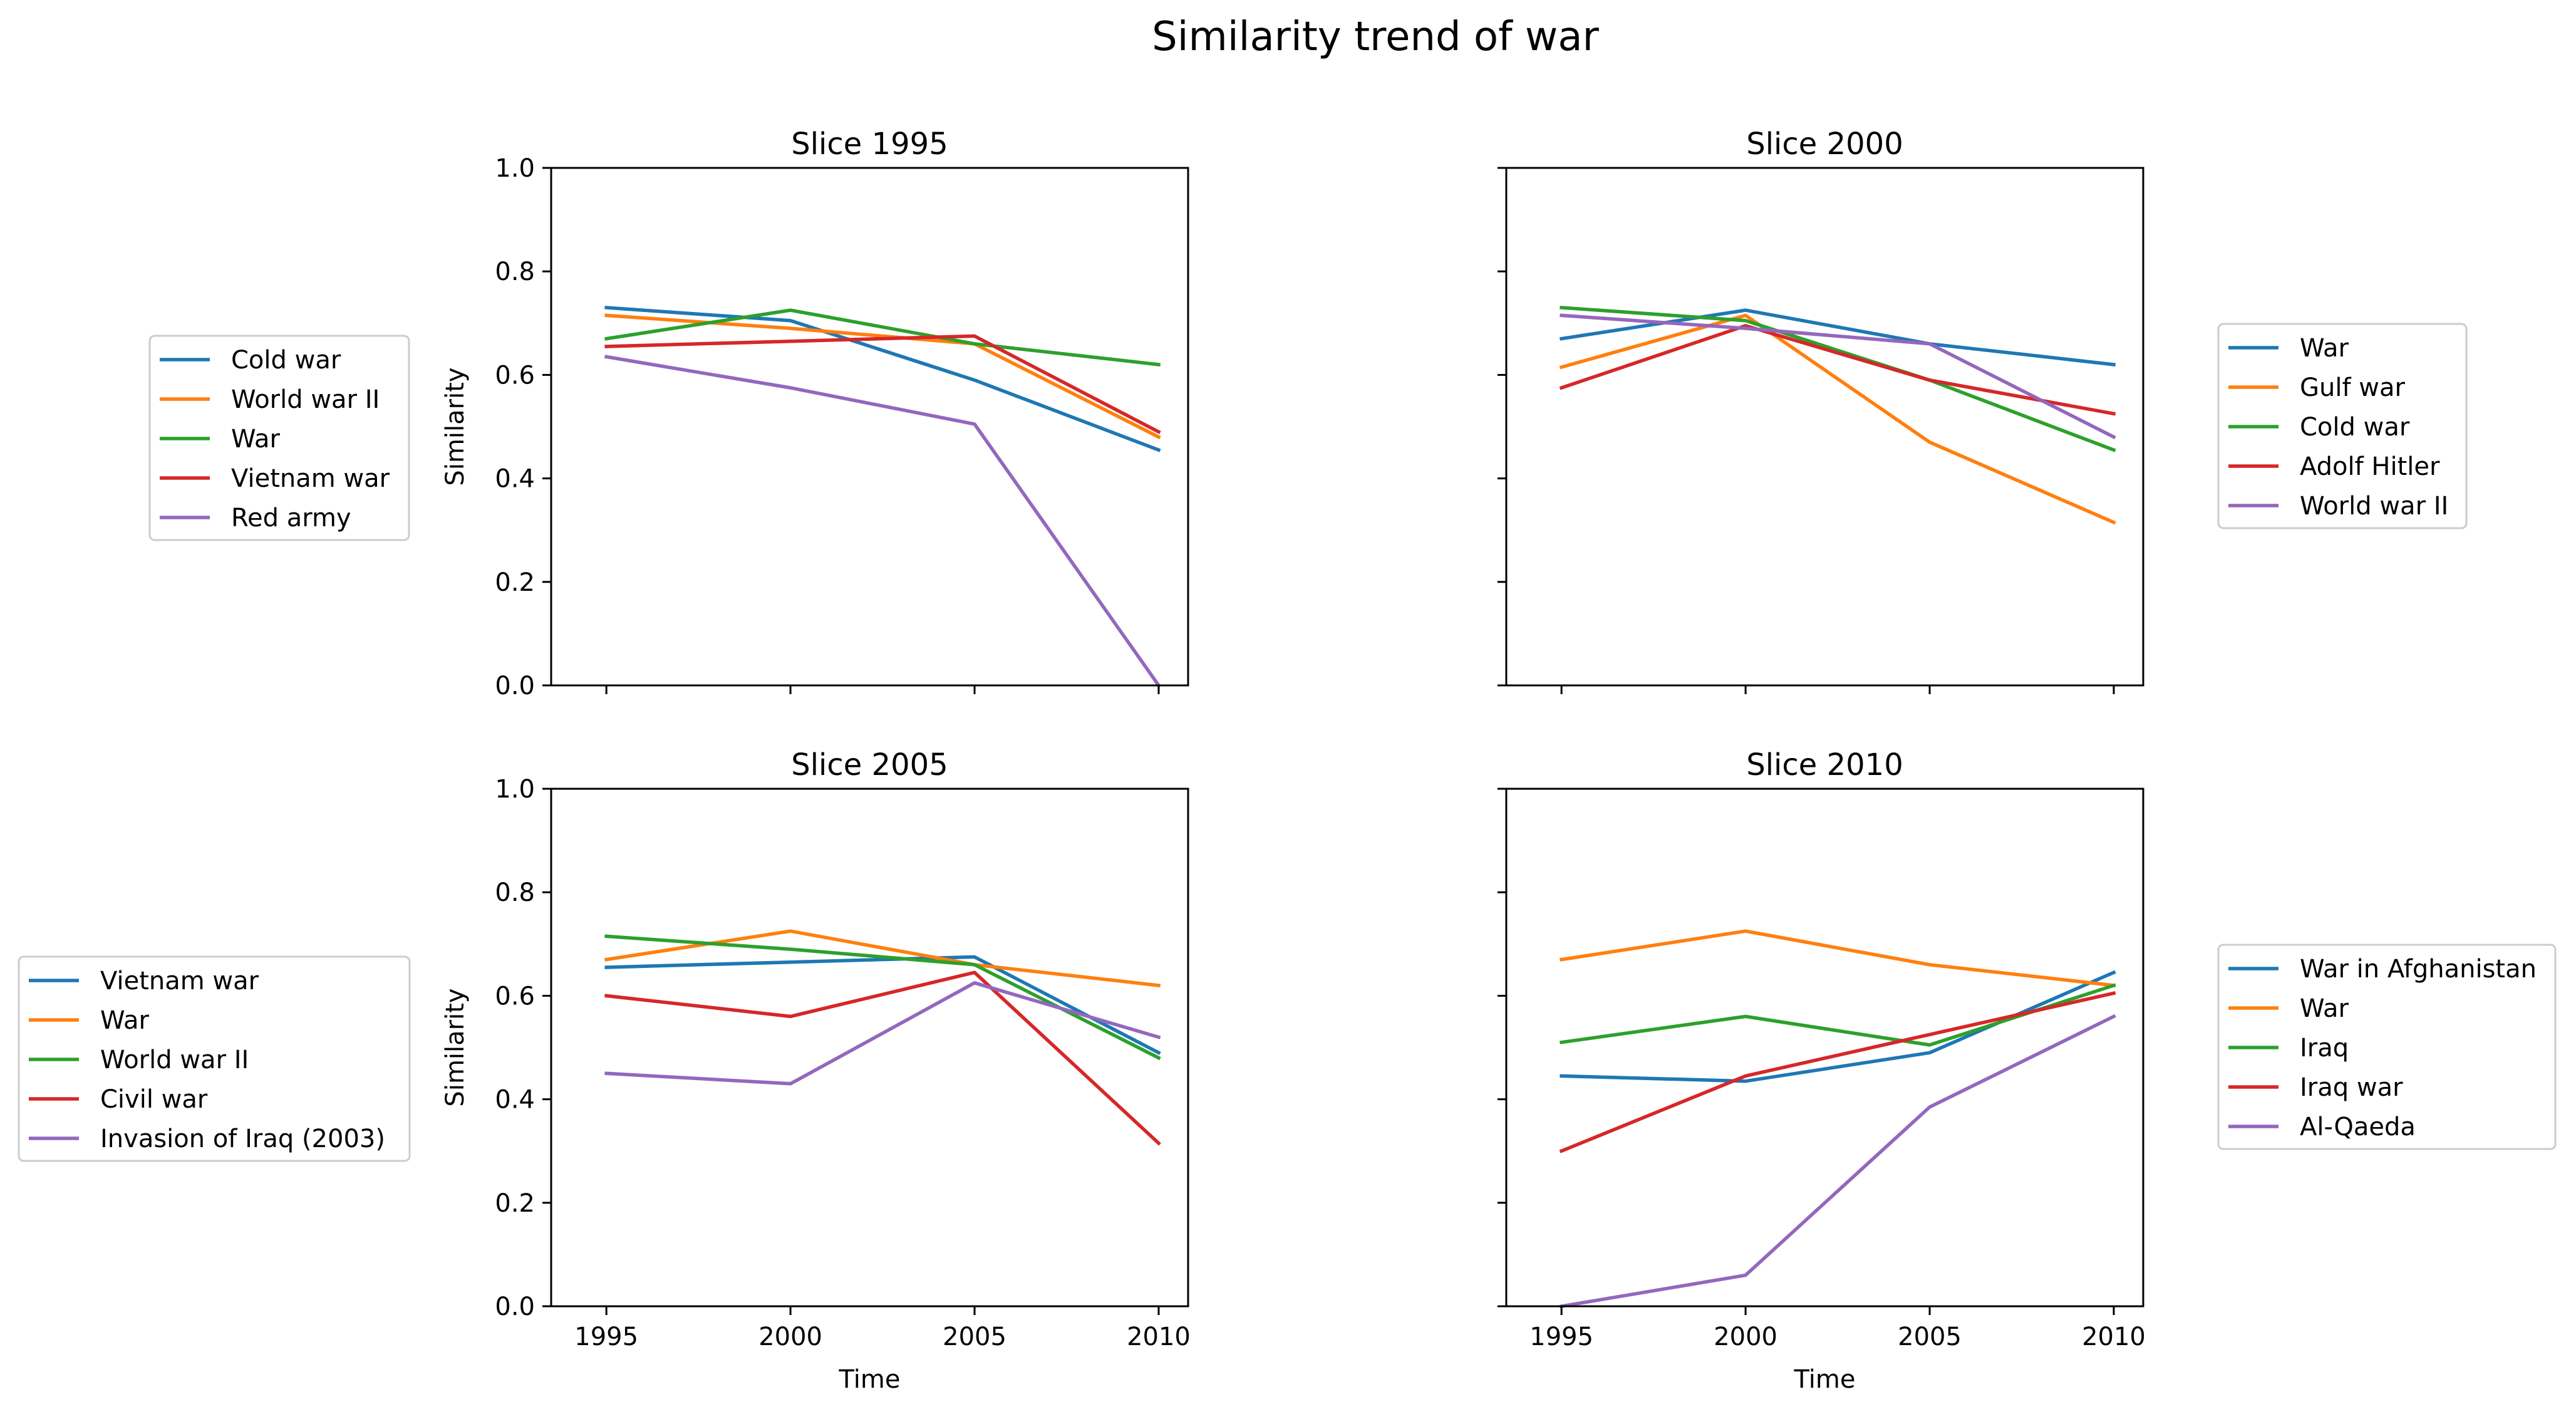  Describe the element at coordinates (2370, 467) in the screenshot. I see `legend-label: Adolf Hitler` at that location.